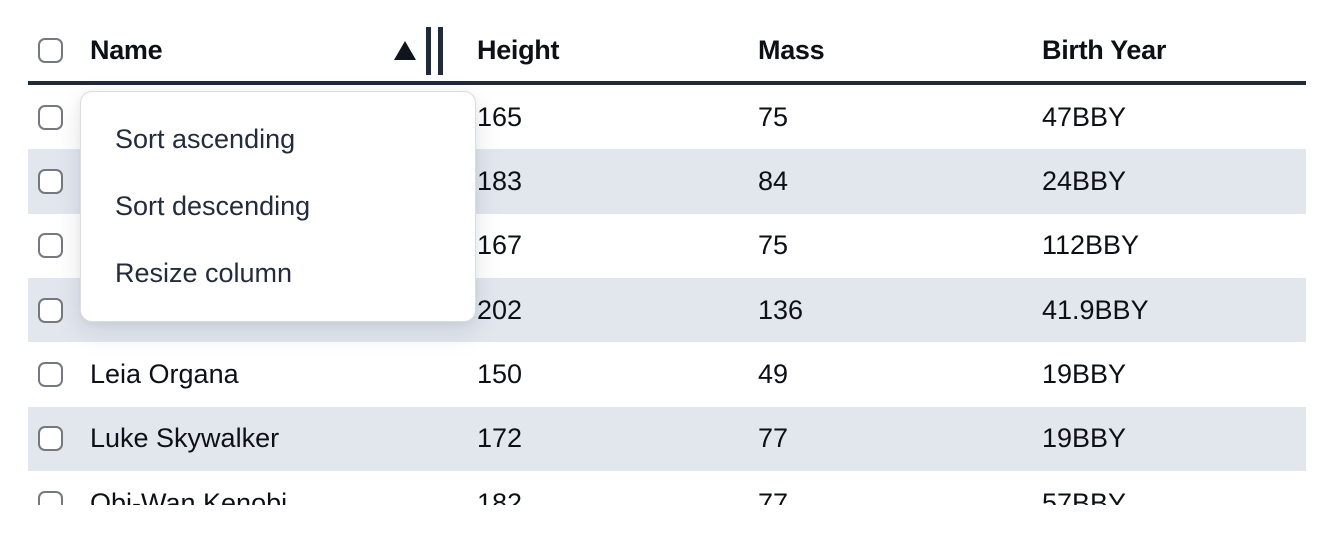 The image size is (1330, 536). I want to click on column-header-birth-year: Birth Year, so click(1174, 50).